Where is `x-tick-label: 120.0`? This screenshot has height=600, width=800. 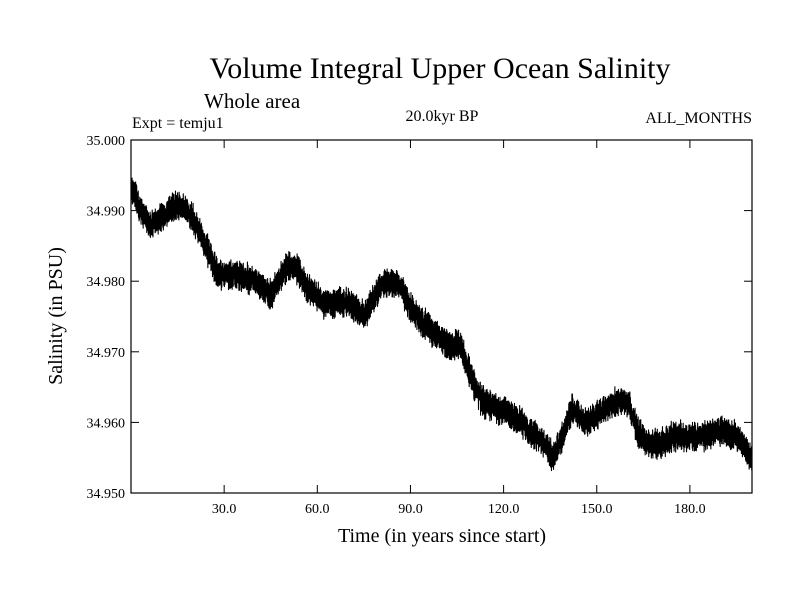 x-tick-label: 120.0 is located at coordinates (504, 509).